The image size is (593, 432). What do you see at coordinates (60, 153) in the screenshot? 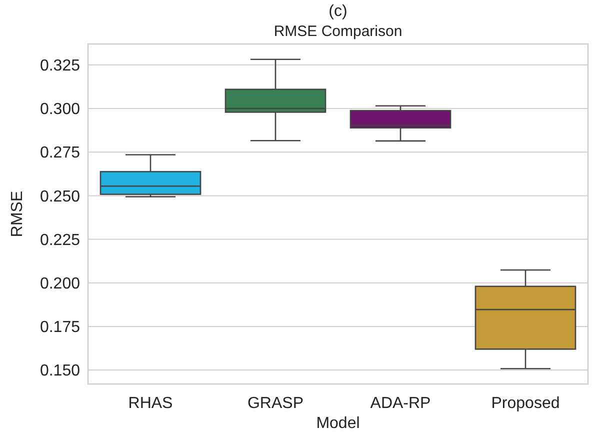
I see `y-tick-label: 0.275` at bounding box center [60, 153].